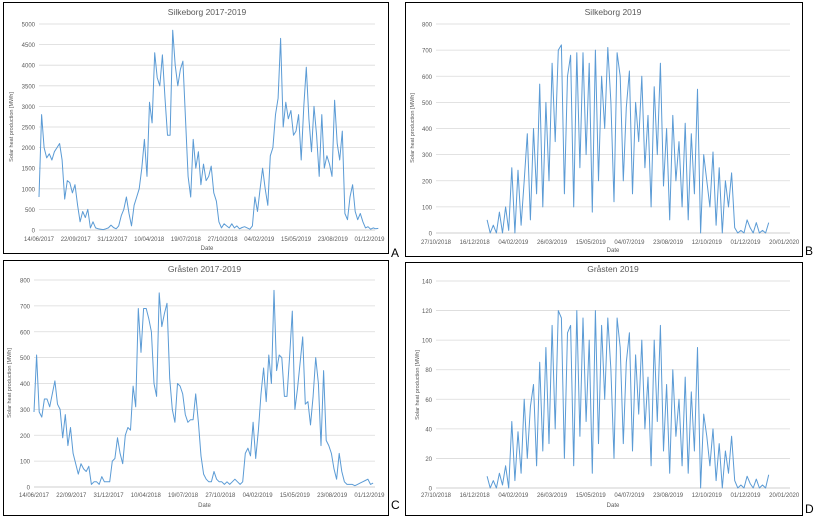 This screenshot has height=520, width=823. Describe the element at coordinates (395, 505) in the screenshot. I see `panel-letter-c: C` at that location.